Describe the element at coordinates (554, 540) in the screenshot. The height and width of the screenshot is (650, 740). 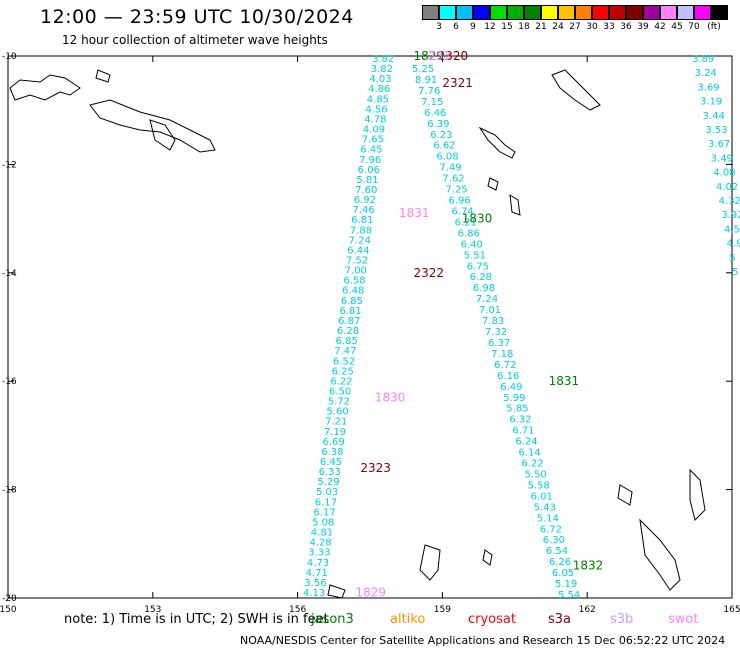
I see `swath-value-middle: 6.30` at that location.